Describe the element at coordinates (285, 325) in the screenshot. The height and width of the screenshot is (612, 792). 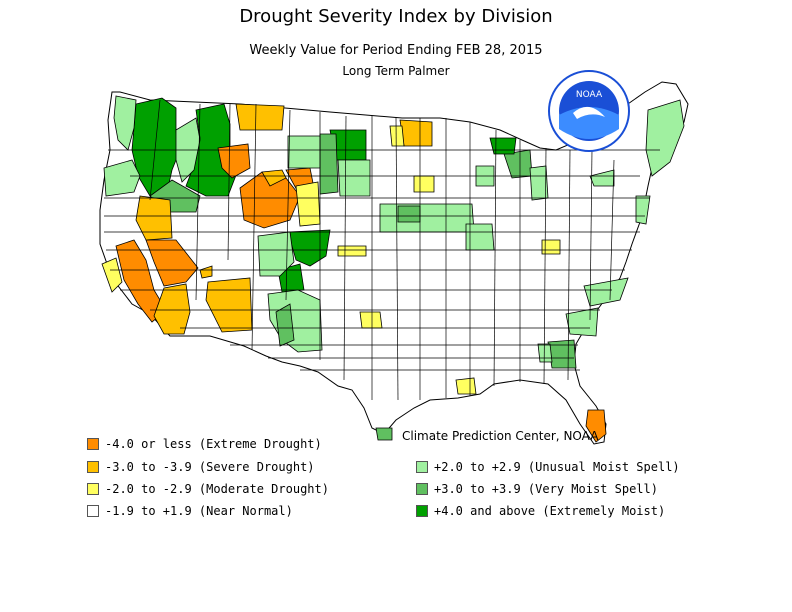
I see `division-nm-very-moist` at that location.